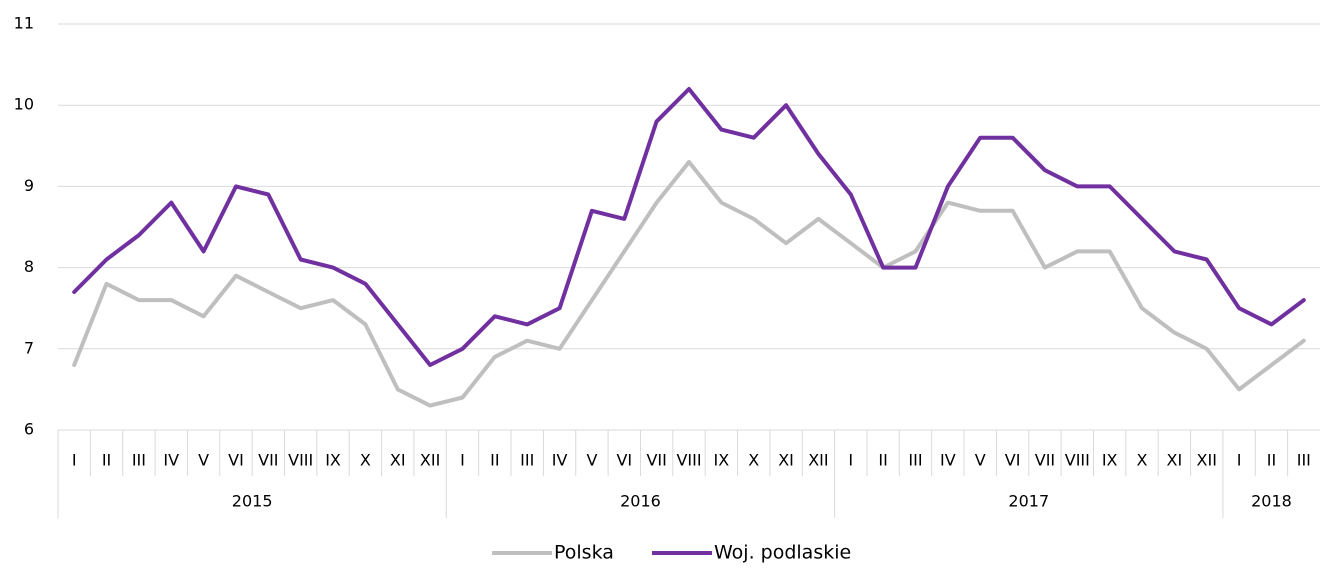 The width and height of the screenshot is (1328, 571). Describe the element at coordinates (1028, 501) in the screenshot. I see `year-label: 2017` at that location.